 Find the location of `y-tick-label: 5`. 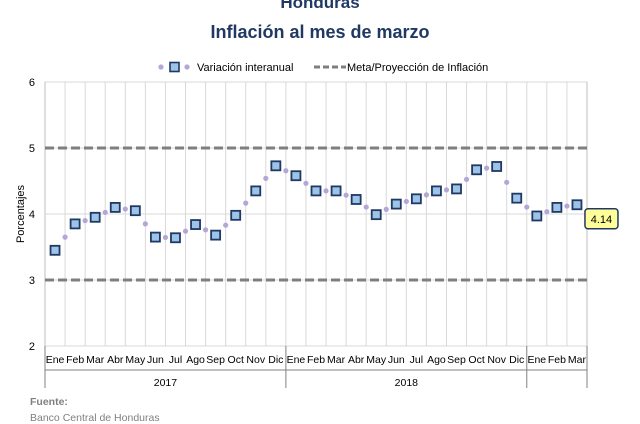

y-tick-label: 5 is located at coordinates (32, 149).